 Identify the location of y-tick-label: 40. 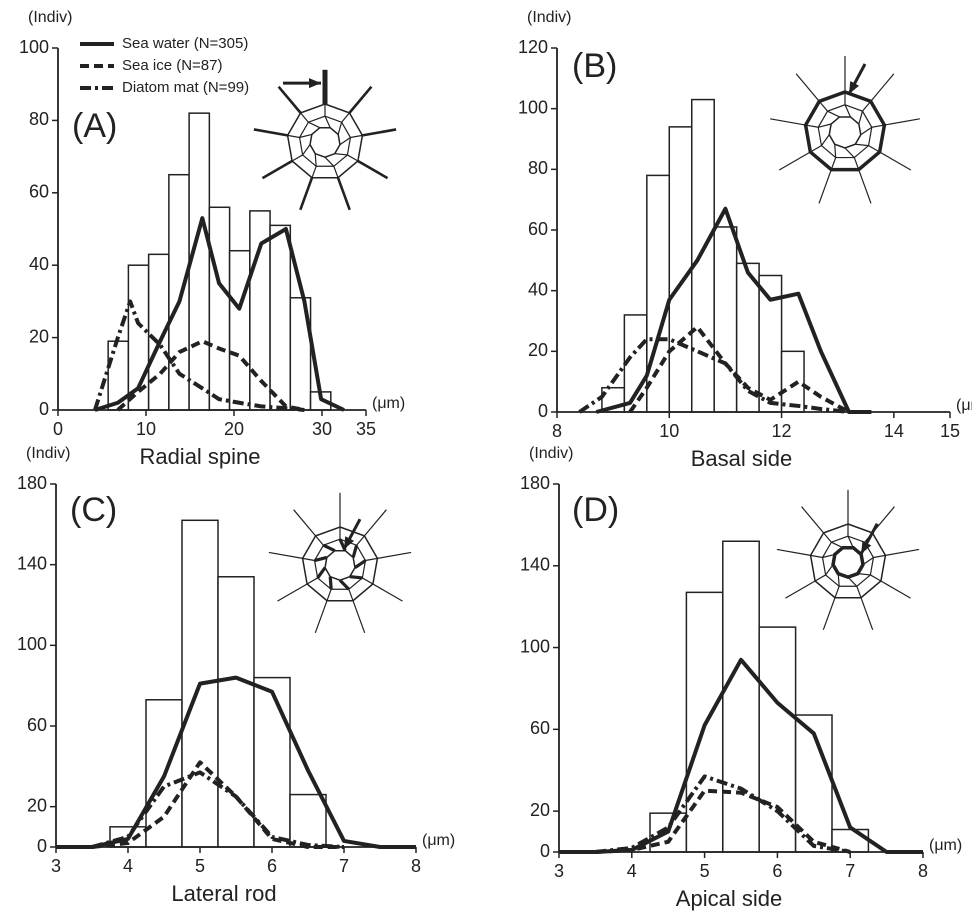
(538, 289).